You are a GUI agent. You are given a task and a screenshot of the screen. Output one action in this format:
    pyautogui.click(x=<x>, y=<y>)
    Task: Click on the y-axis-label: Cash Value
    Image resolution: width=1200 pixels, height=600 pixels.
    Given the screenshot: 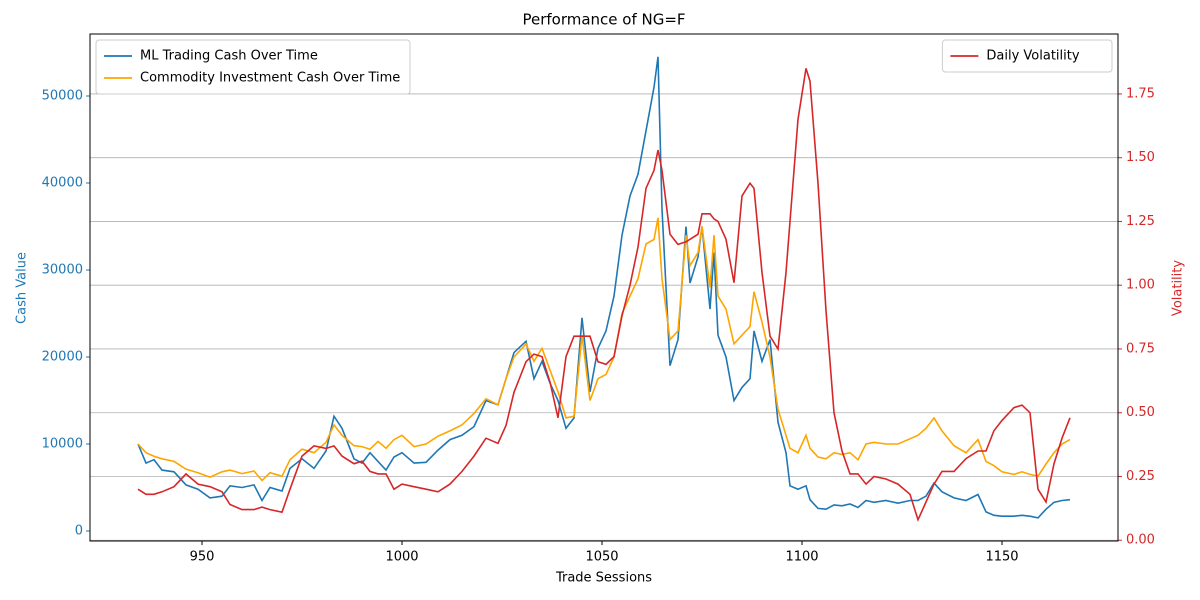 What is the action you would take?
    pyautogui.click(x=22, y=288)
    